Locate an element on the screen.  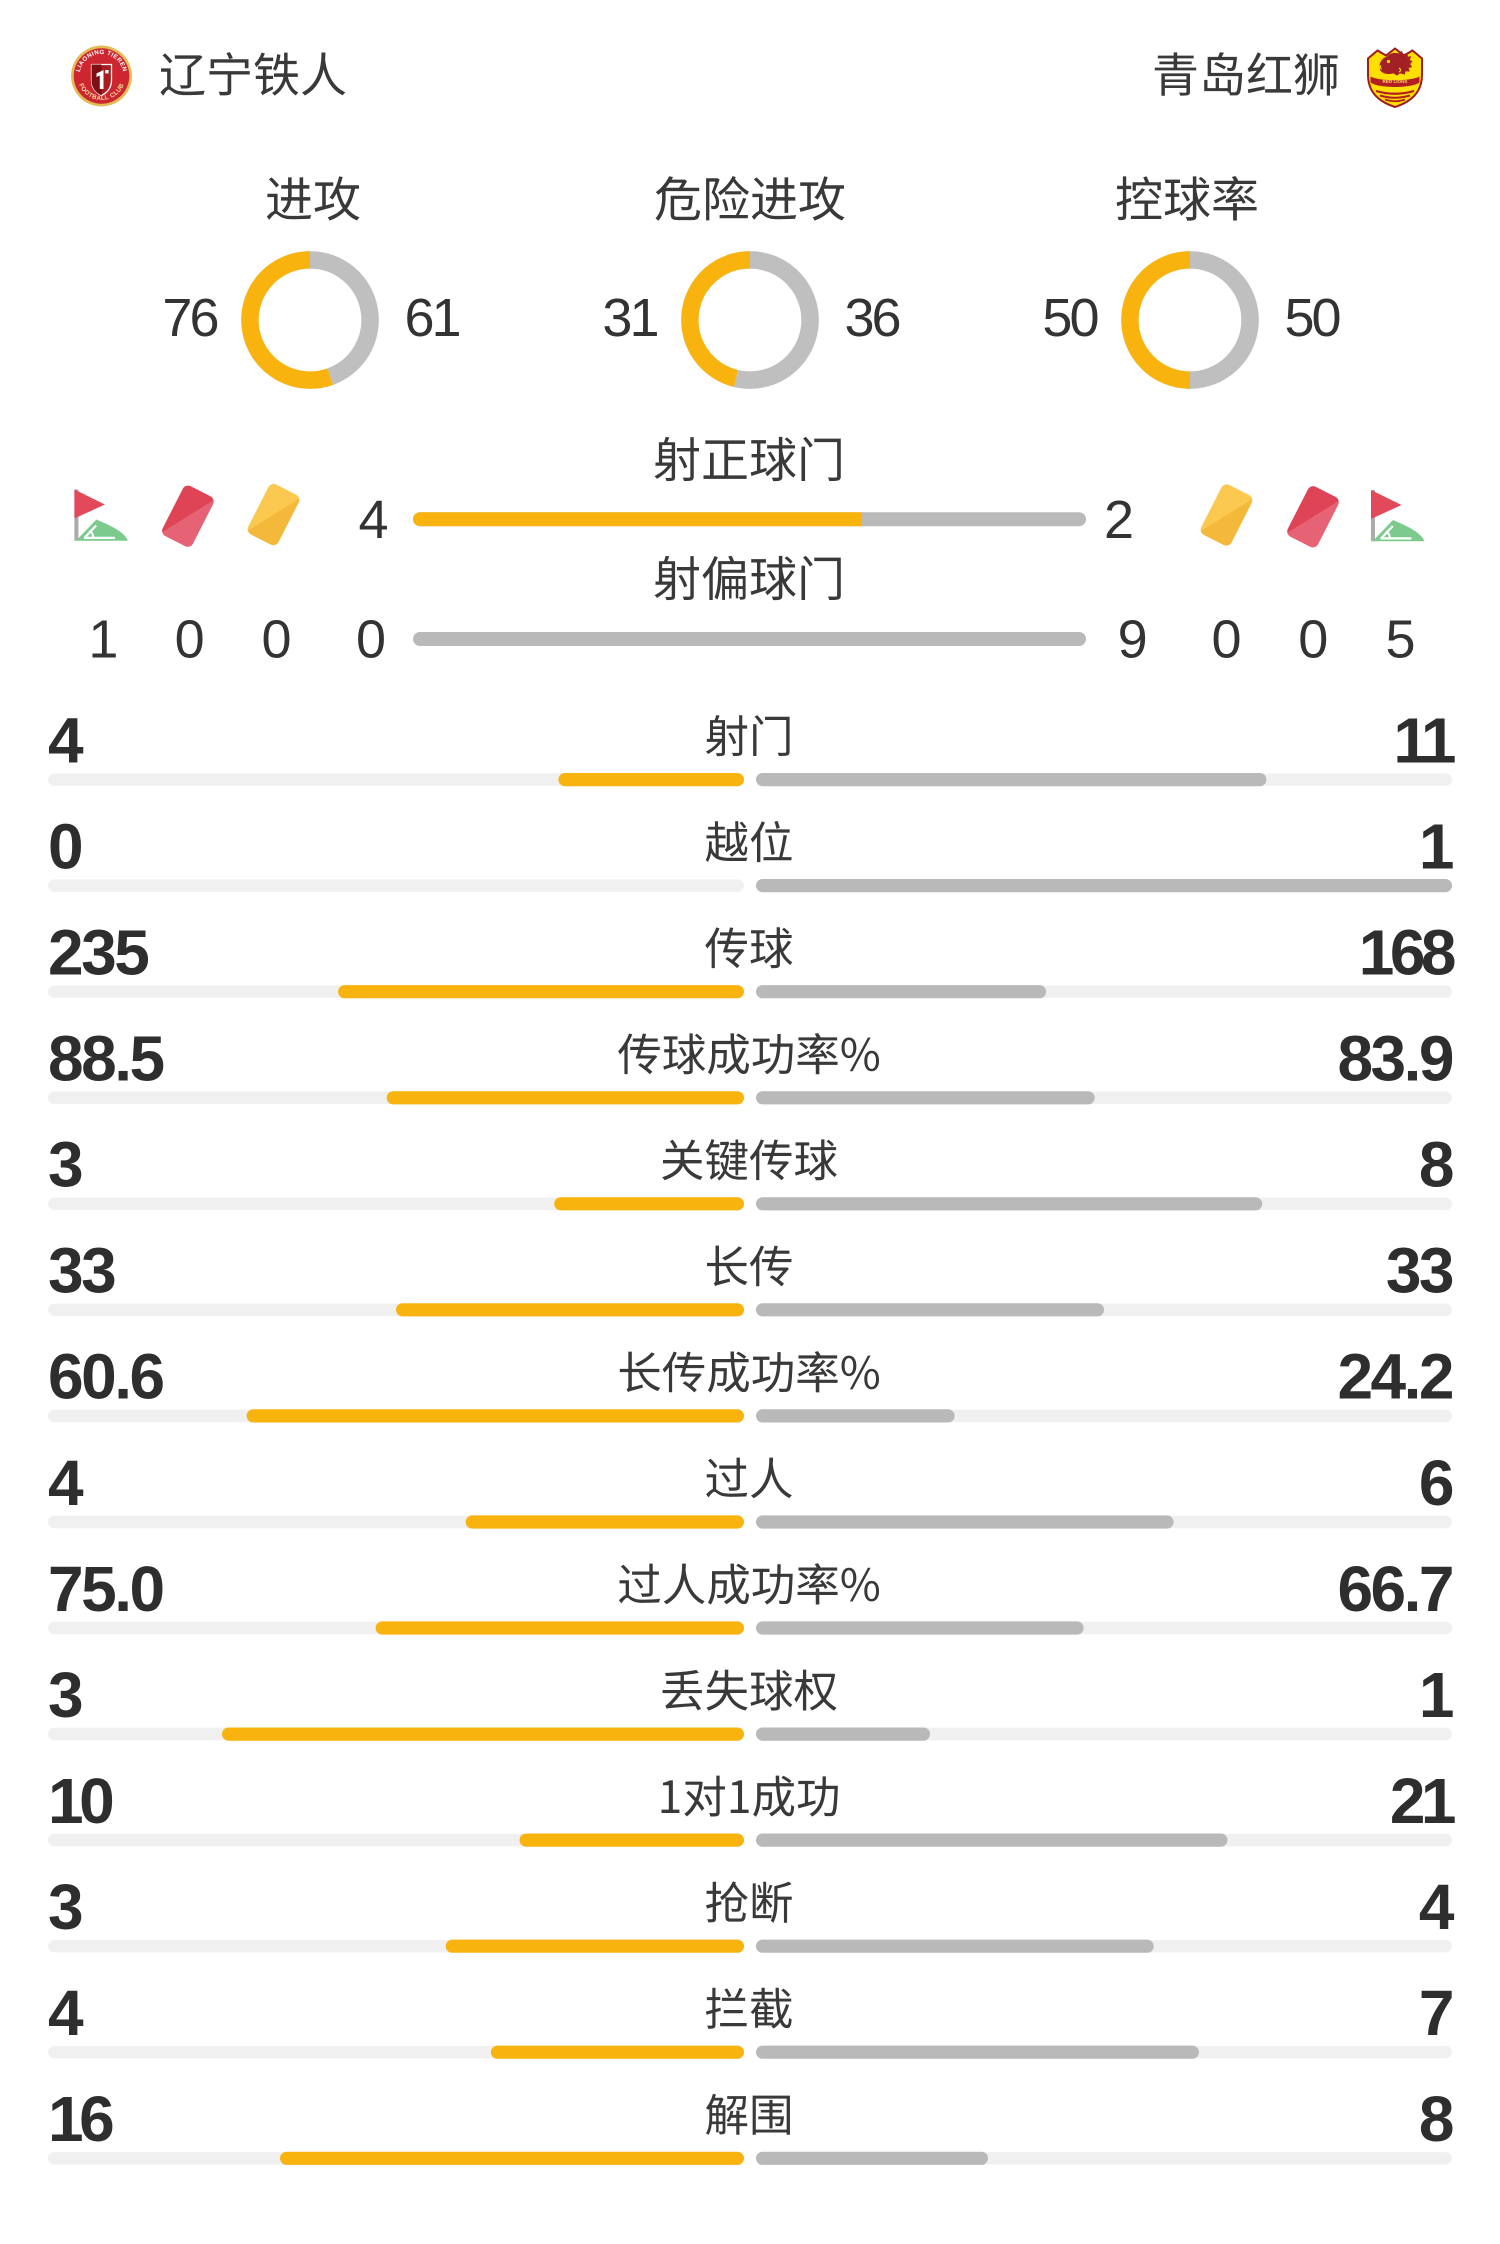
svg-text: 168 is located at coordinates (1407, 953).